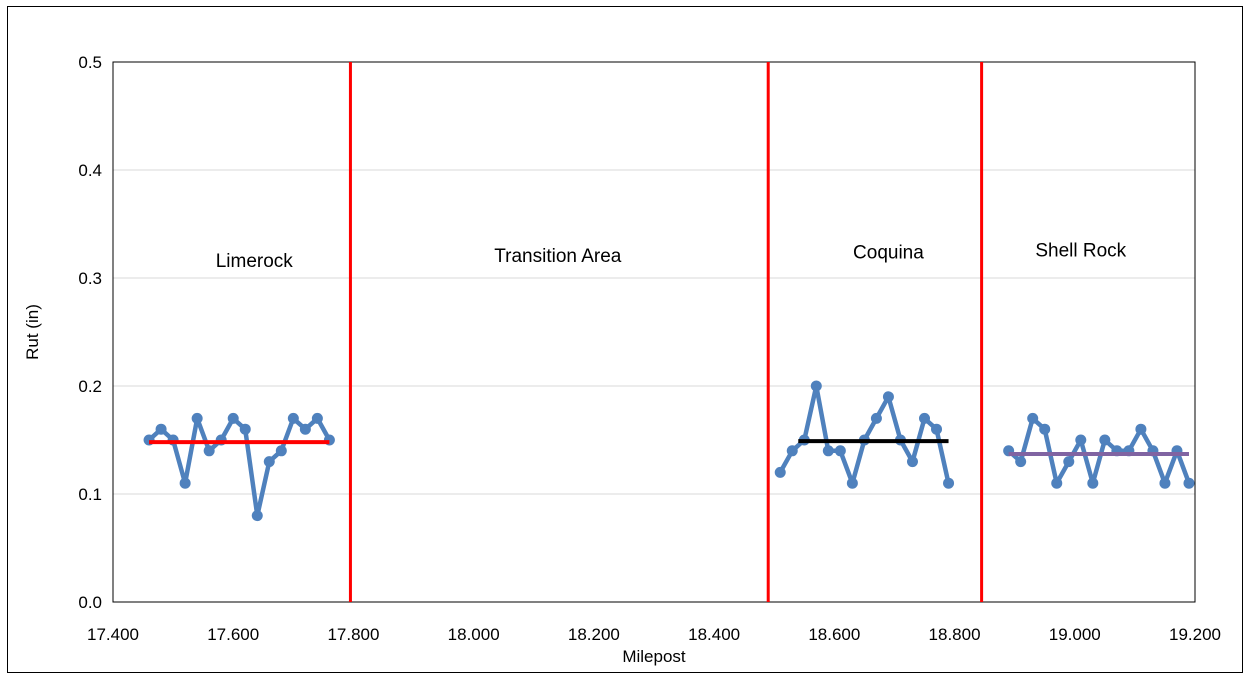 The width and height of the screenshot is (1251, 681). What do you see at coordinates (1080, 250) in the screenshot?
I see `region-label: Shell Rock` at bounding box center [1080, 250].